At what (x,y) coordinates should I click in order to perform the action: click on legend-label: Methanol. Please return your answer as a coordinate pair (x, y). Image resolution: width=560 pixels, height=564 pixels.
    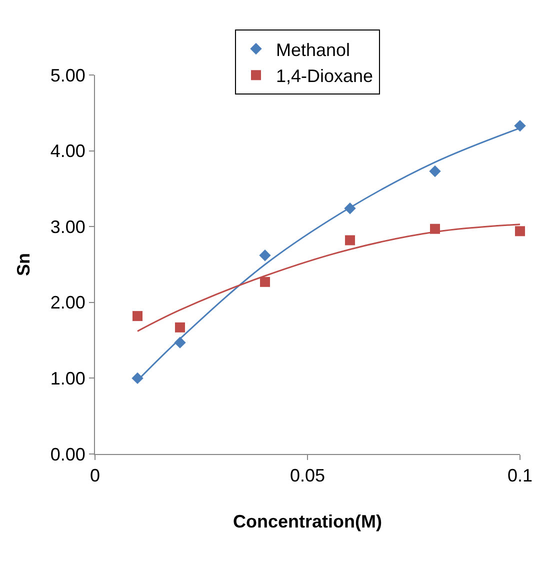
    Looking at the image, I should click on (313, 50).